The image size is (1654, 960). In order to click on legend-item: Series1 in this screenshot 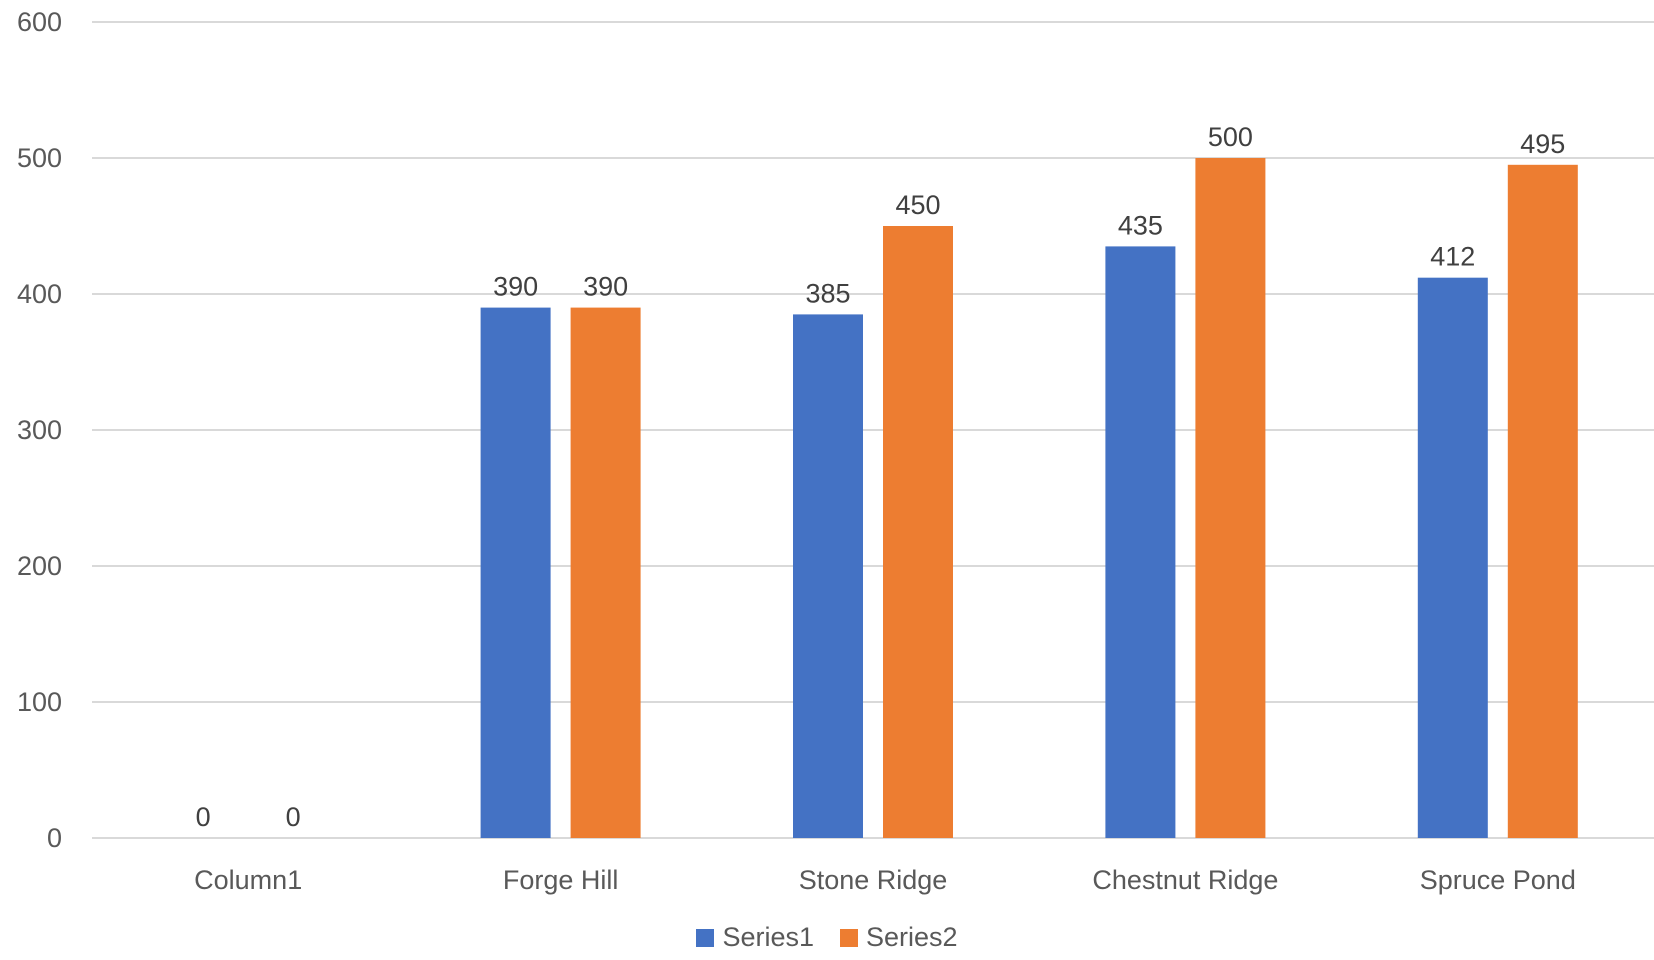, I will do `click(755, 937)`.